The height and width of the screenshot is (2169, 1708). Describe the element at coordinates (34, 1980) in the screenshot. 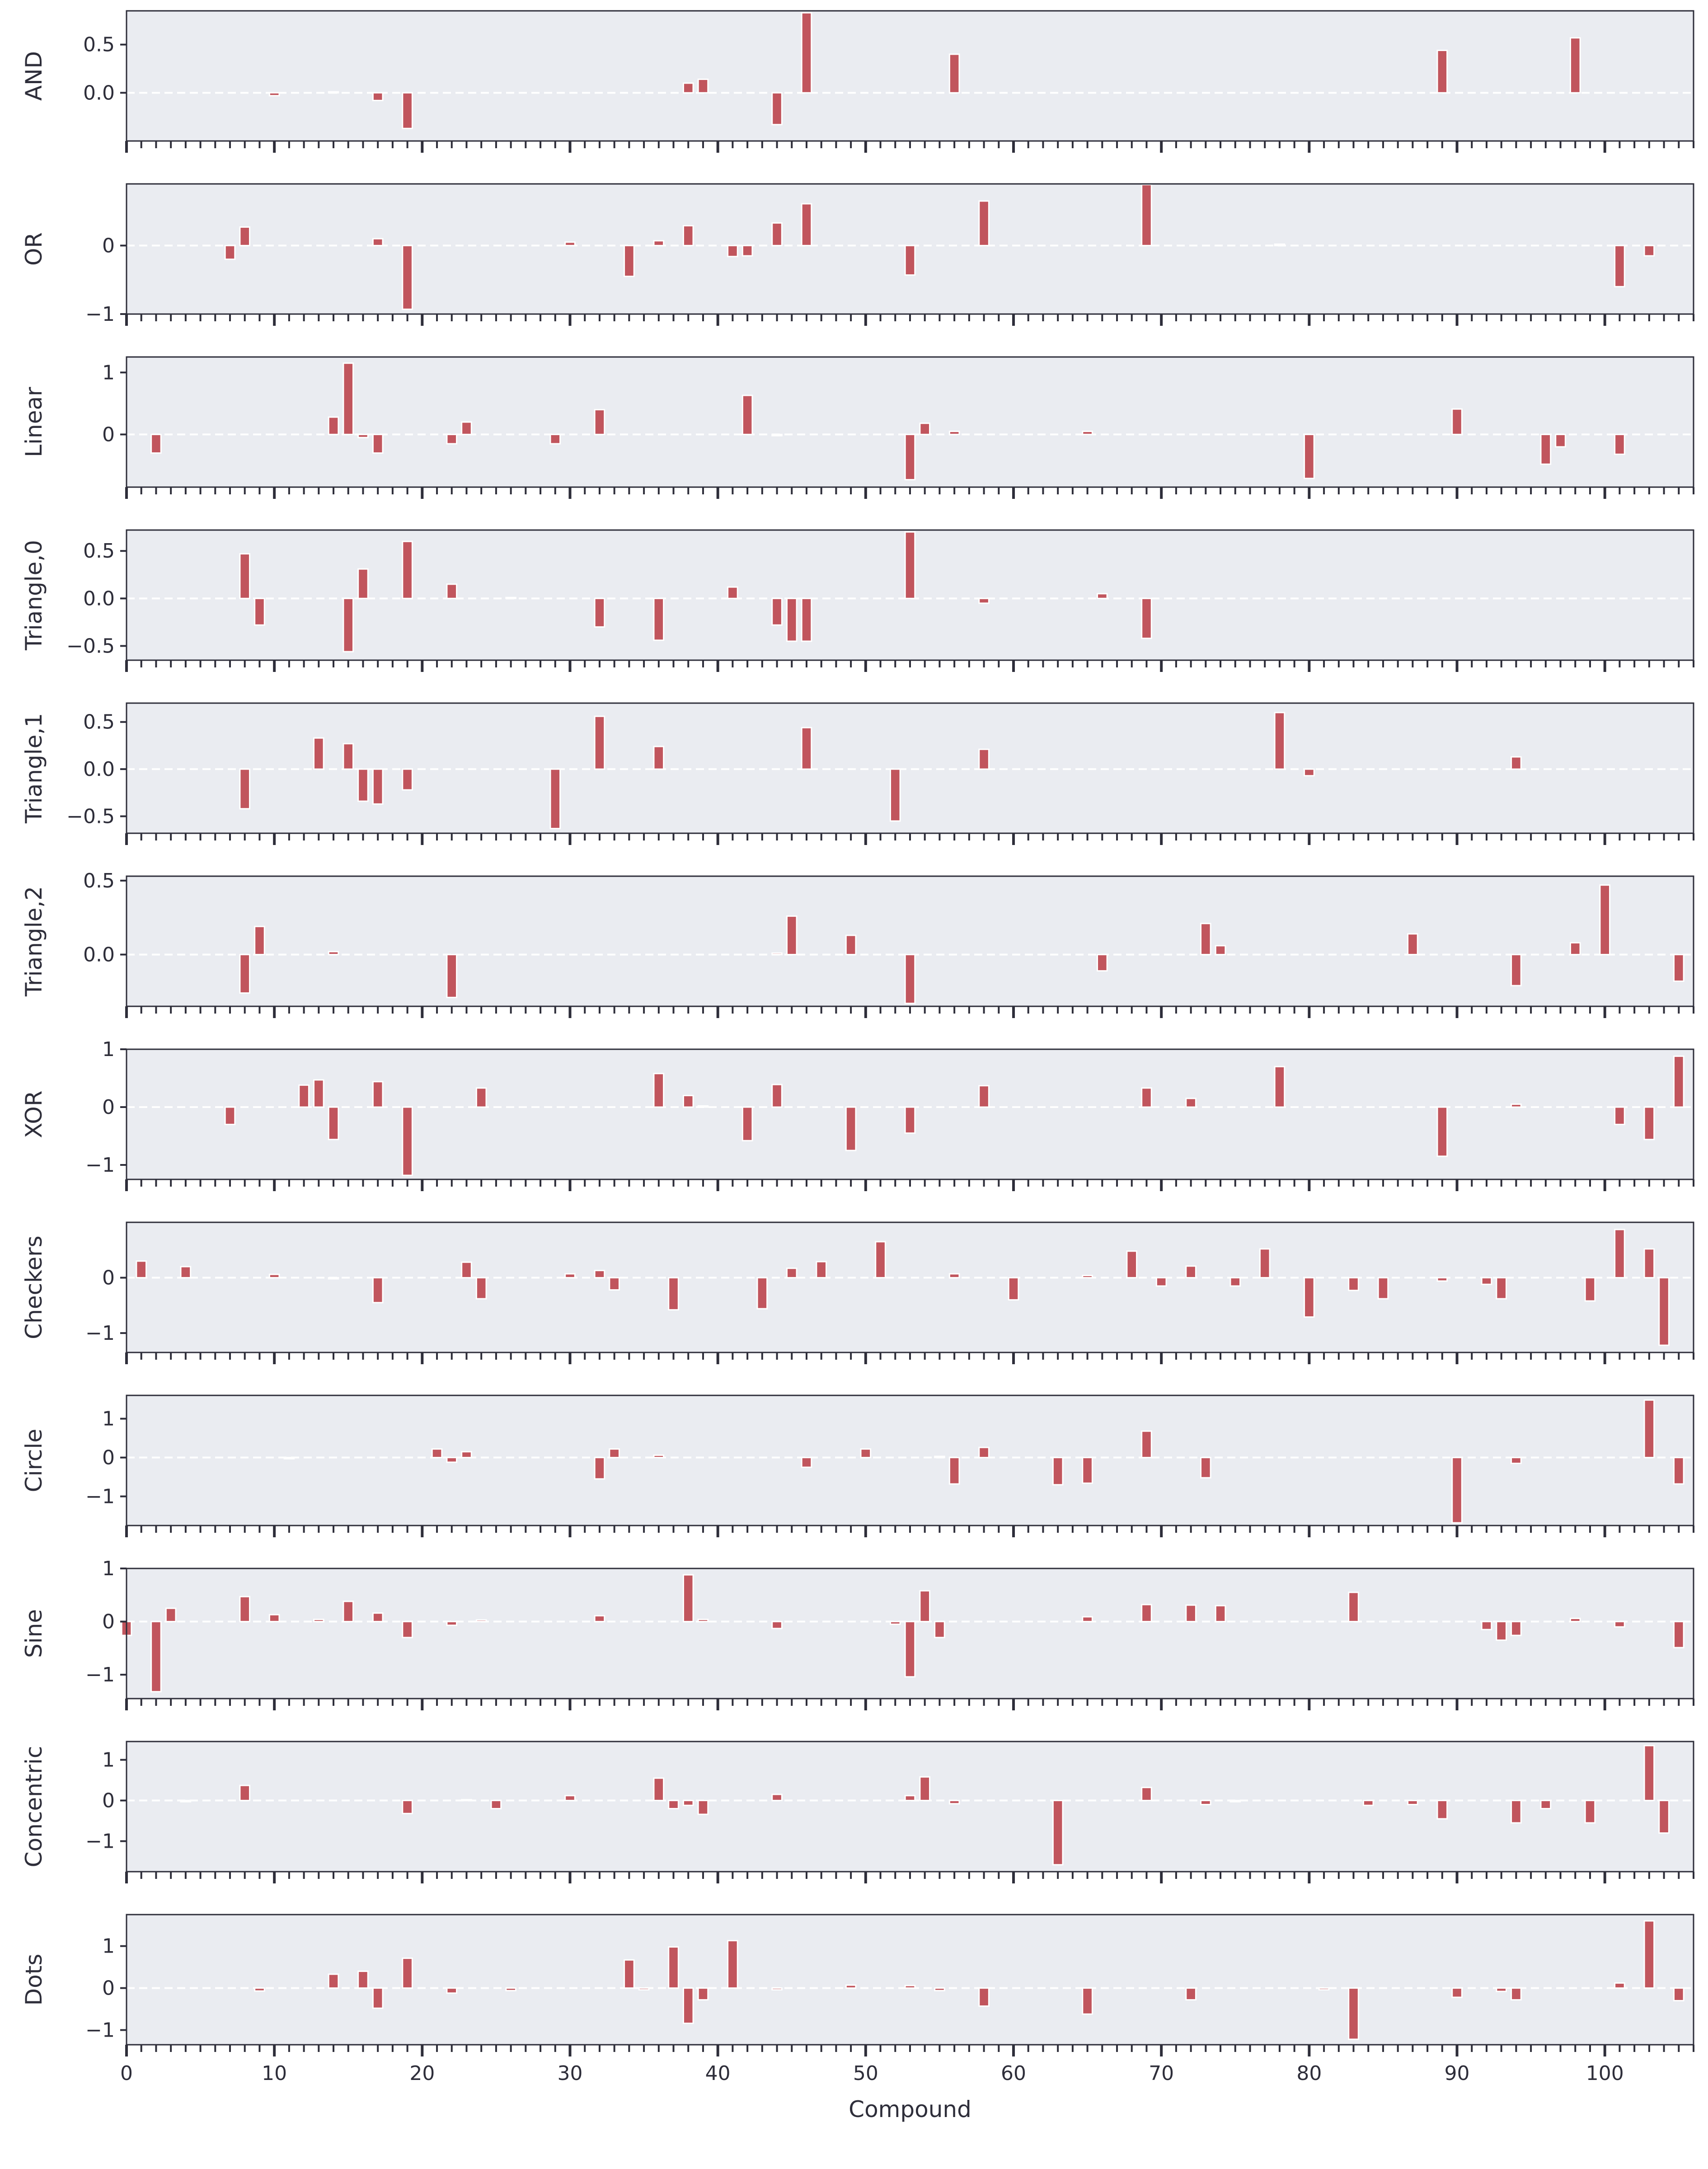

I see `y-axis-label-dots: Dots` at that location.